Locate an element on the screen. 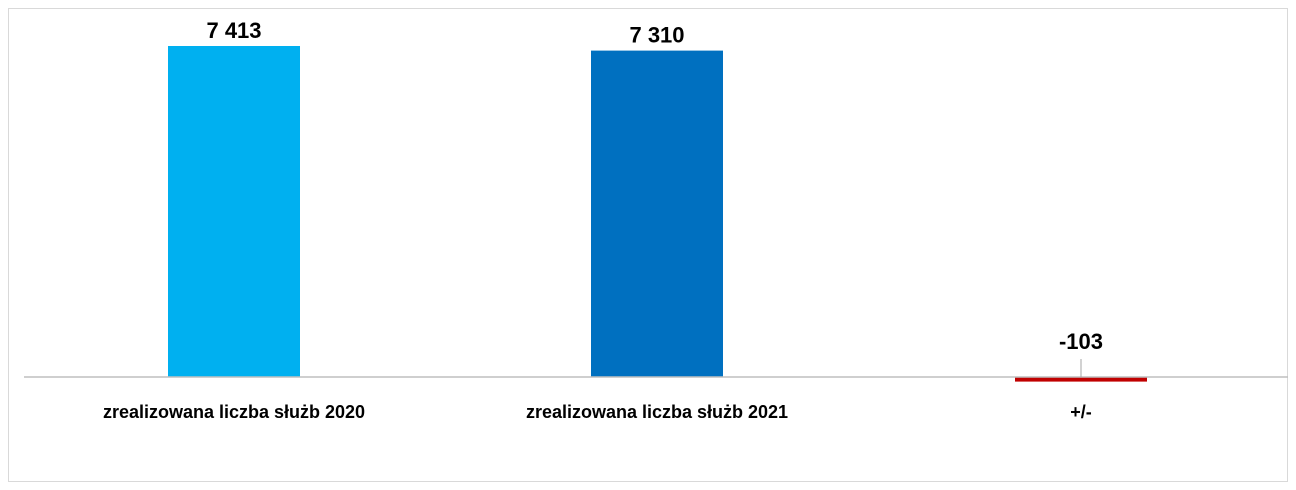 Image resolution: width=1296 pixels, height=490 pixels. category-label-0: zrealizowana liczba służb 2020 is located at coordinates (234, 412).